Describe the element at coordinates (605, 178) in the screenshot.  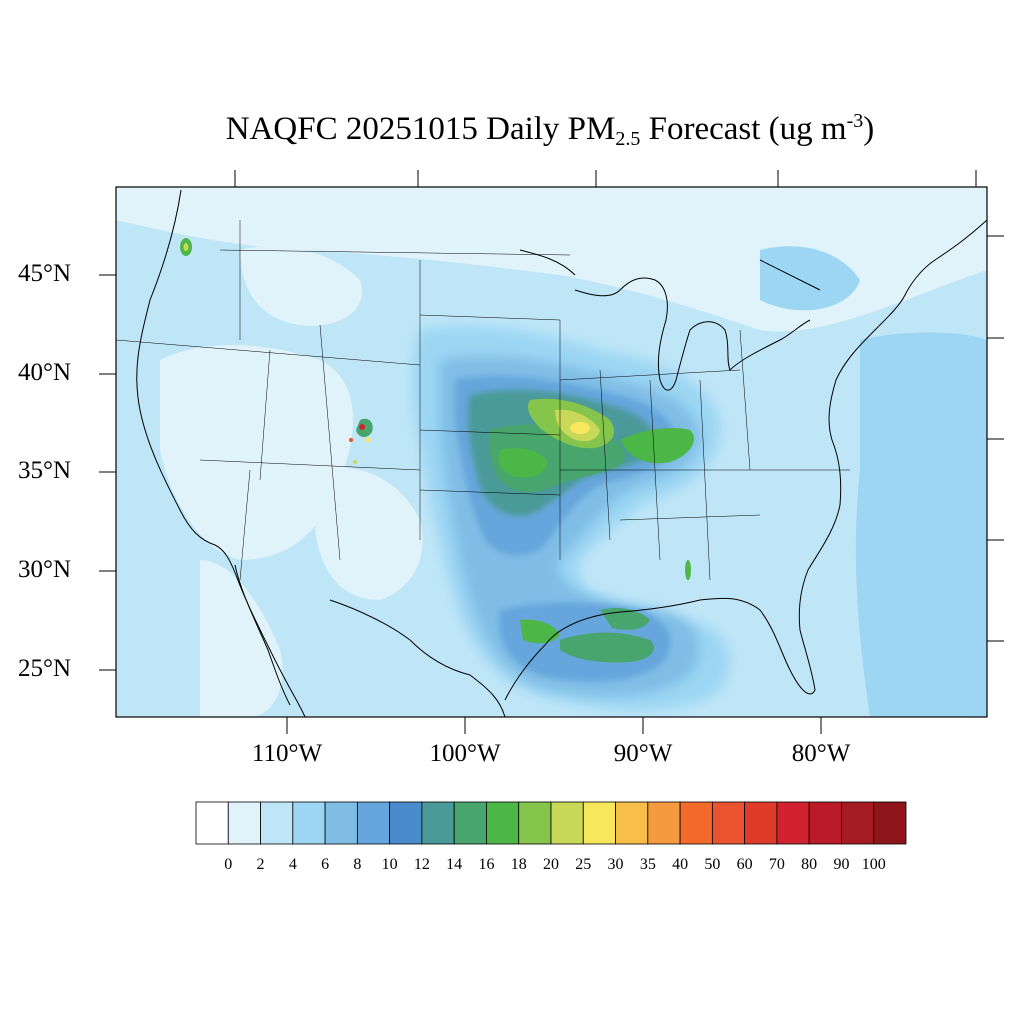
I see `top-ticks` at that location.